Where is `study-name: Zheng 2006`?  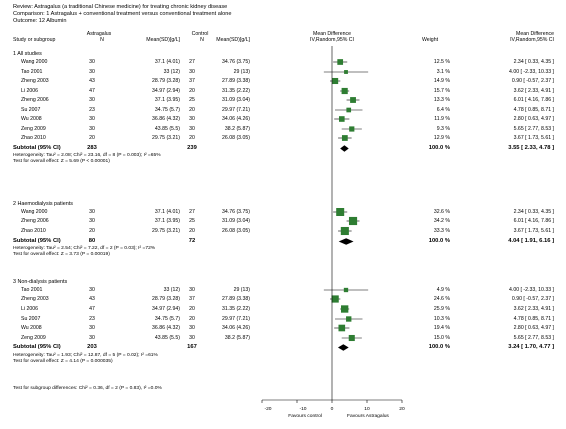
study-name: Zheng 2006 is located at coordinates (35, 221).